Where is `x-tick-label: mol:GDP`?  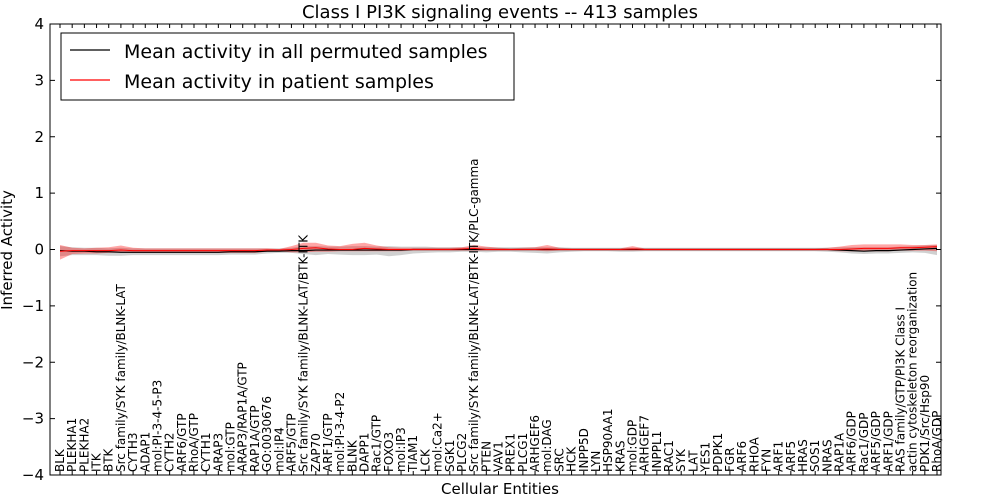 x-tick-label: mol:GDP is located at coordinates (632, 446).